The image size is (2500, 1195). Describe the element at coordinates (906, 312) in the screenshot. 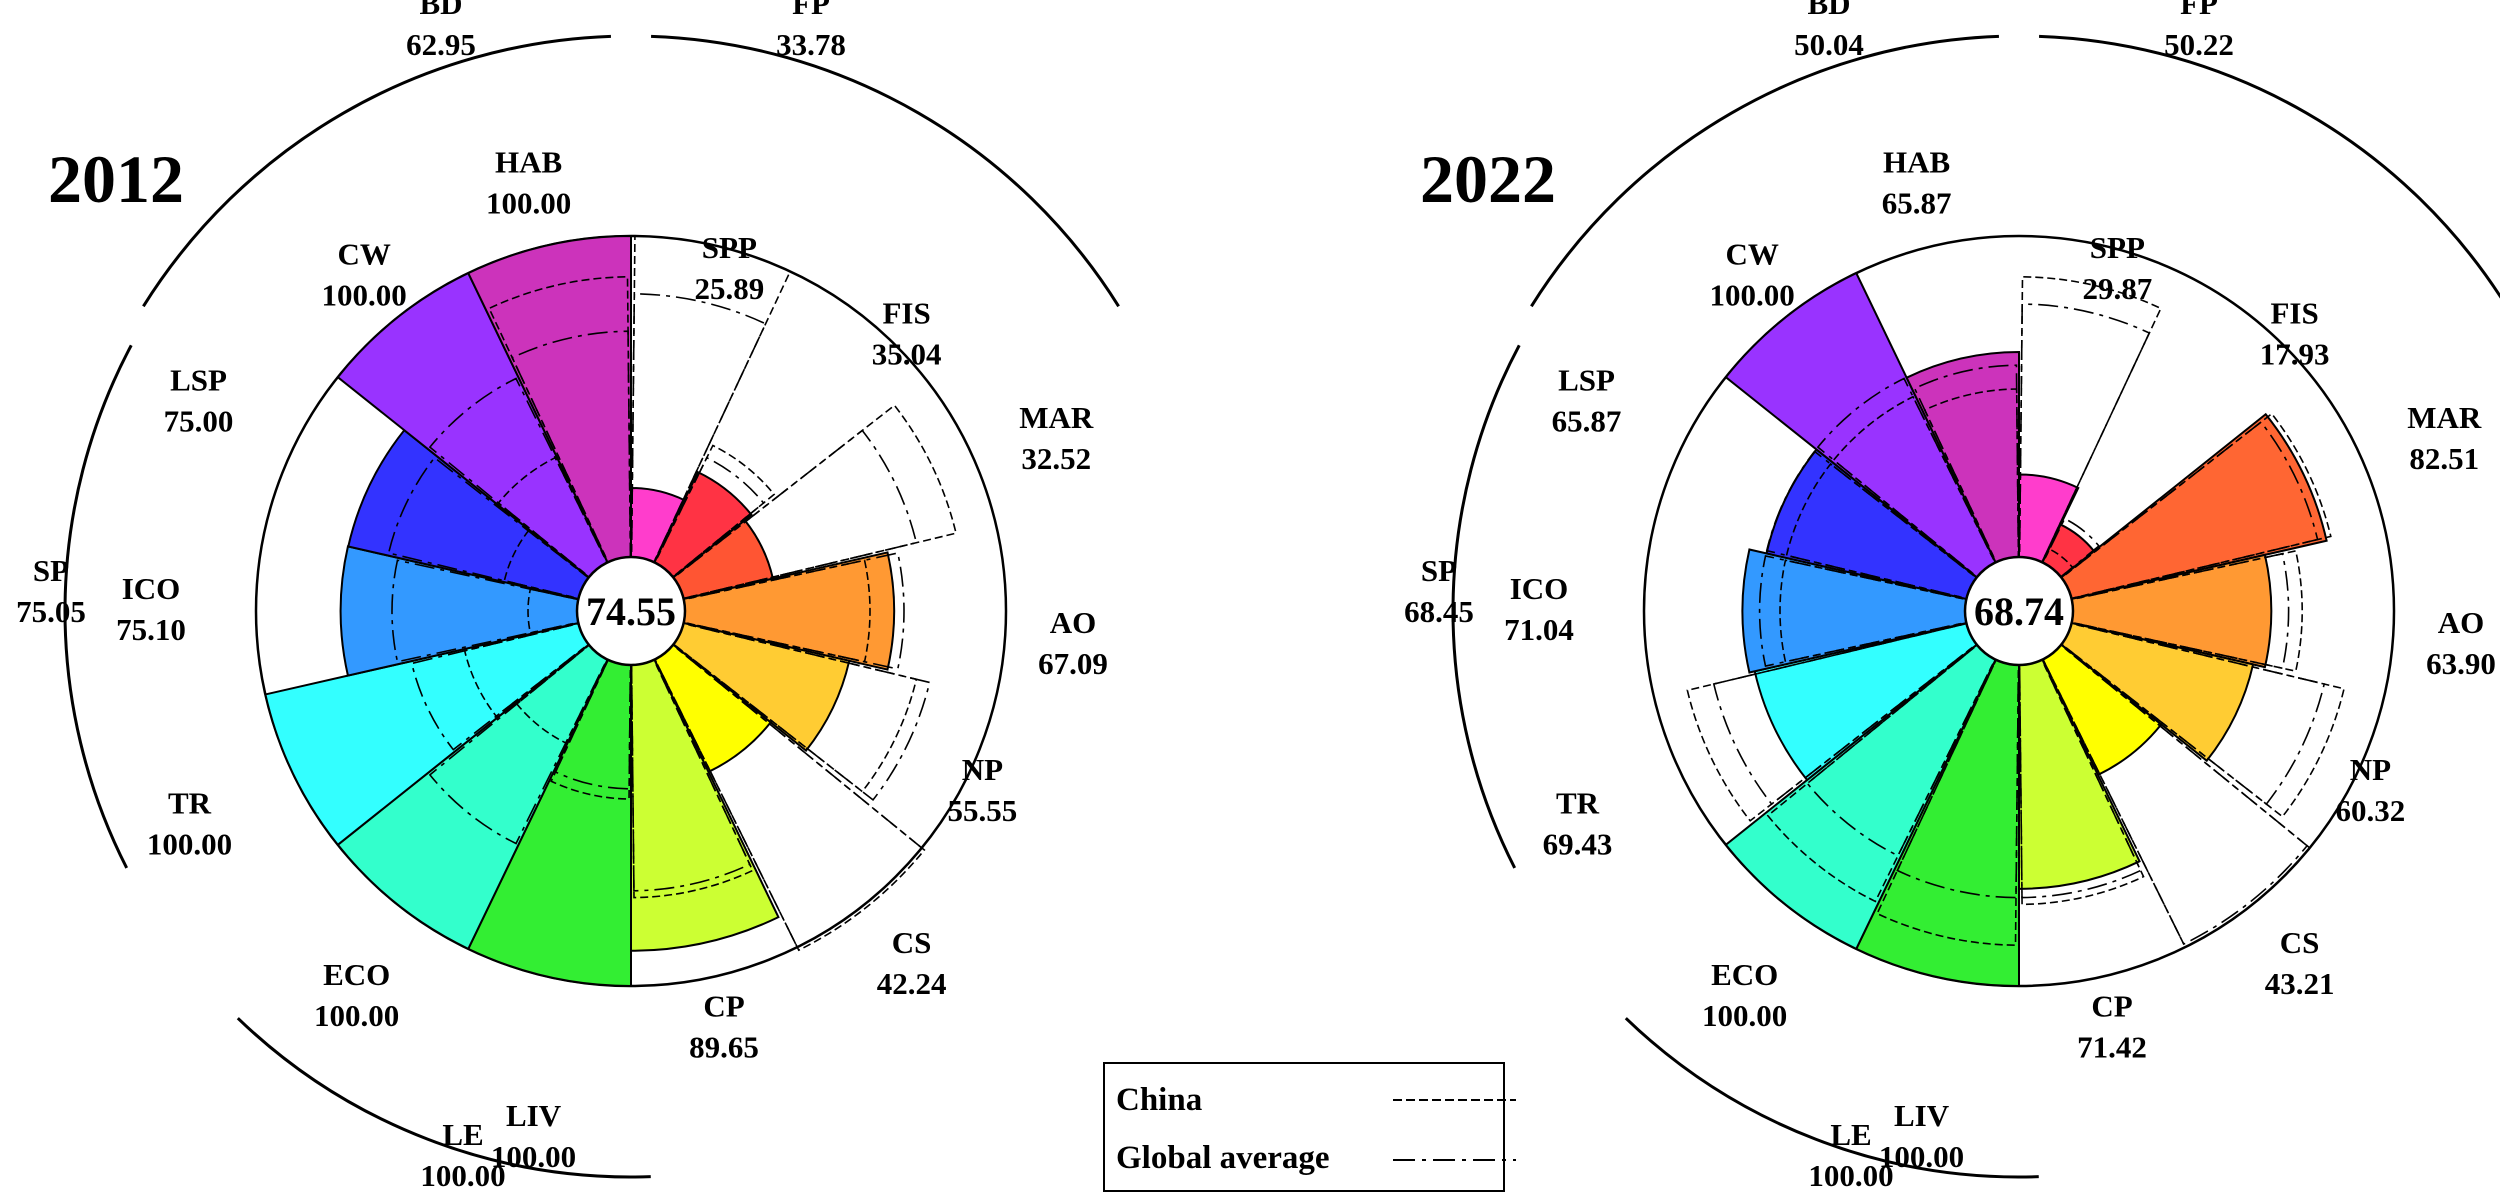

I see `petal-label-fis: FIS` at that location.